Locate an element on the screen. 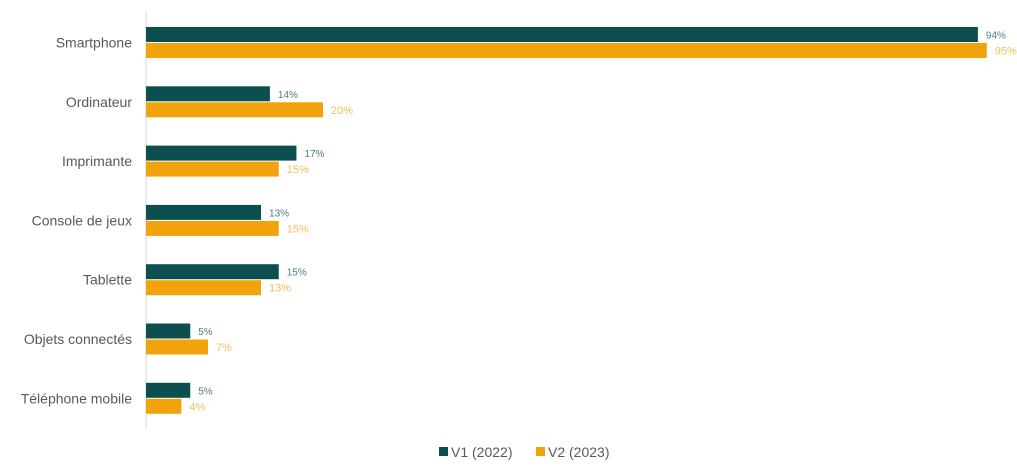  legend-label-v1: V1 (2022) is located at coordinates (481, 452).